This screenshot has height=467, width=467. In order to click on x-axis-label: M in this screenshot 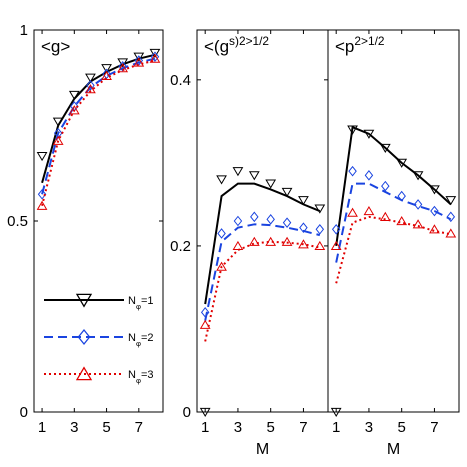, I will do `click(393, 449)`.